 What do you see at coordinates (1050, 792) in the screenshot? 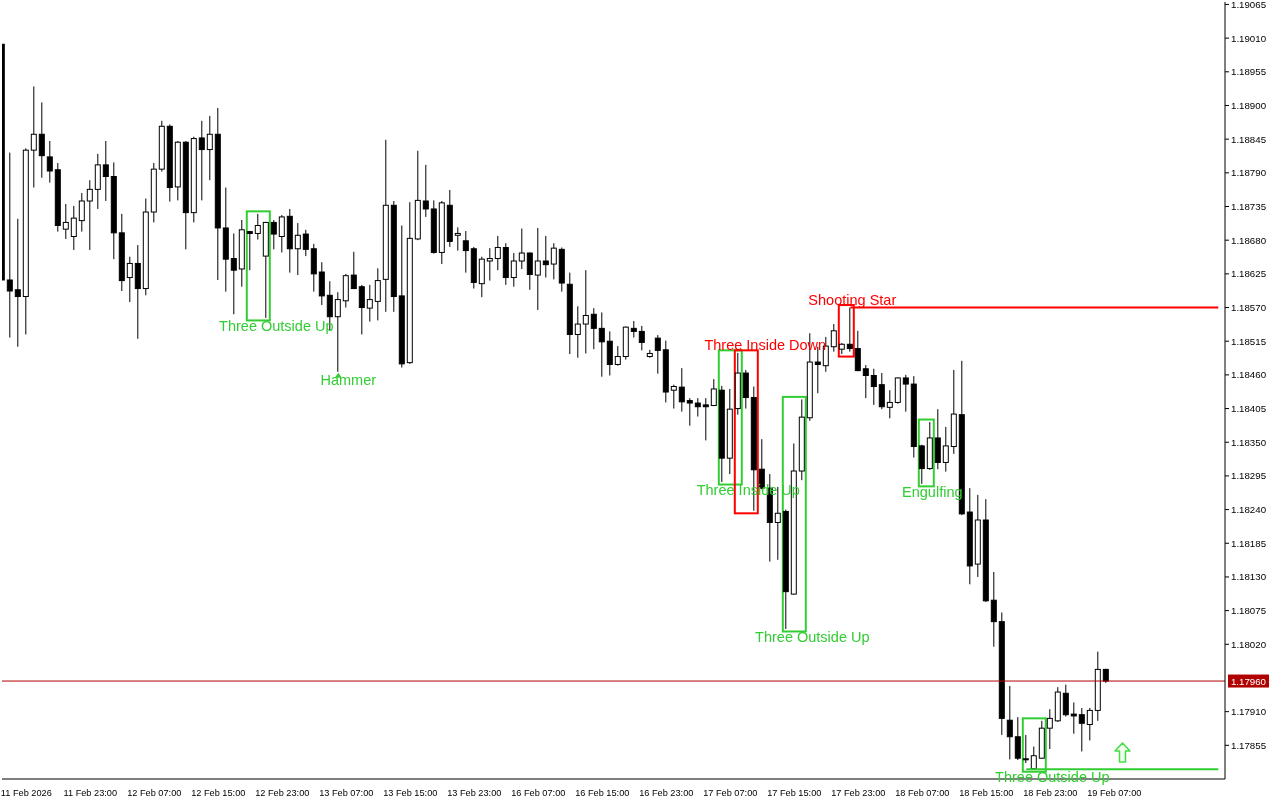
I see `x-tick-label: 18 Feb 23:00` at bounding box center [1050, 792].